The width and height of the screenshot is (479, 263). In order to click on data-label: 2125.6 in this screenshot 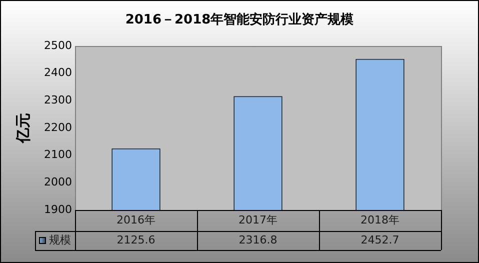, I will do `click(136, 239)`.